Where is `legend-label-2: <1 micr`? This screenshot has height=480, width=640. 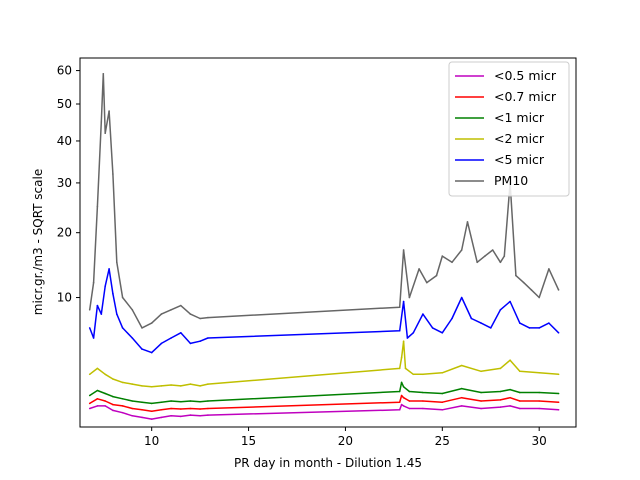
legend-label-2: <1 micr is located at coordinates (519, 117).